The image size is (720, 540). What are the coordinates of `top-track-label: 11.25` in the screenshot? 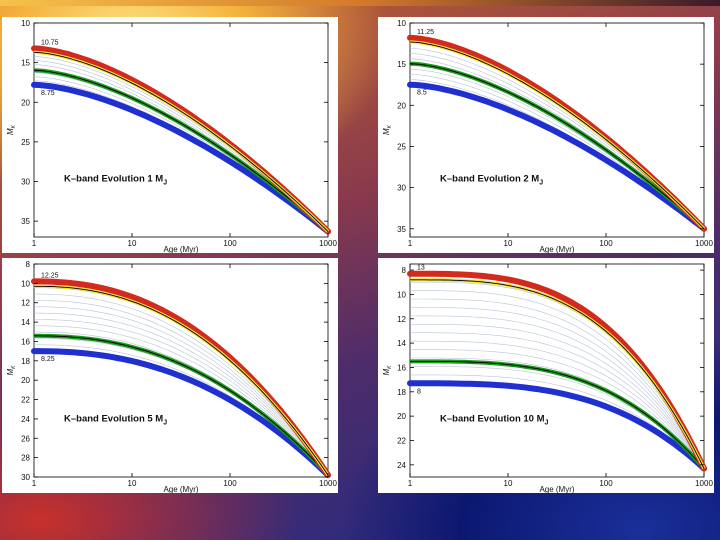 It's located at (425, 32).